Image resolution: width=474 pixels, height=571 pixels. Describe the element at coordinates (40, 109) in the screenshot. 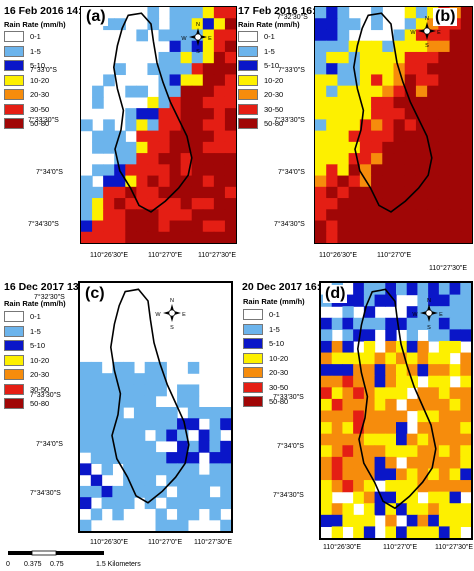

I see `legend-label: 30-50` at that location.